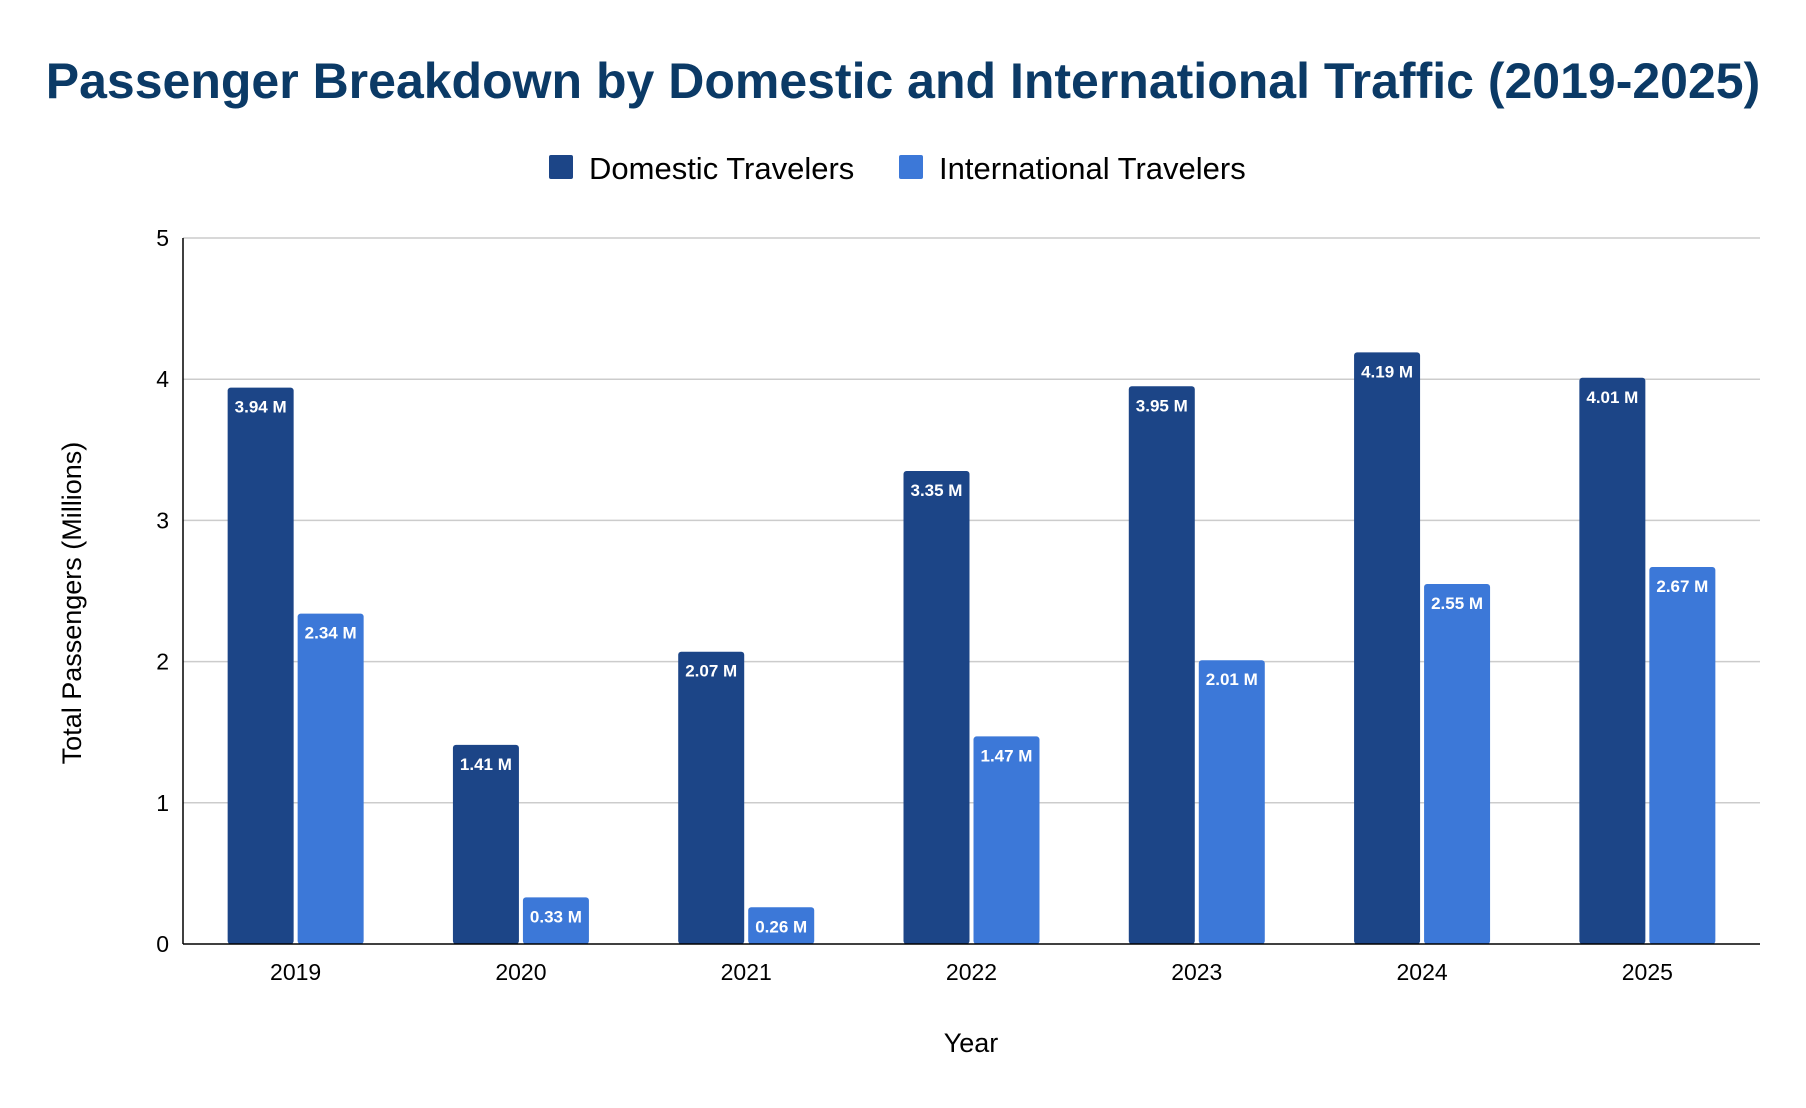 This screenshot has height=1108, width=1806. What do you see at coordinates (711, 671) in the screenshot?
I see `data-label: 2.07 M` at bounding box center [711, 671].